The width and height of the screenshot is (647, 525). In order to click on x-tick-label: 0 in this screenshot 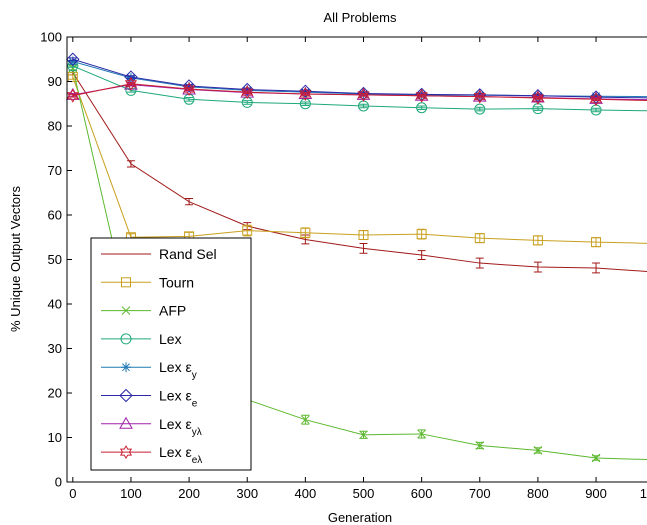, I will do `click(72, 493)`.